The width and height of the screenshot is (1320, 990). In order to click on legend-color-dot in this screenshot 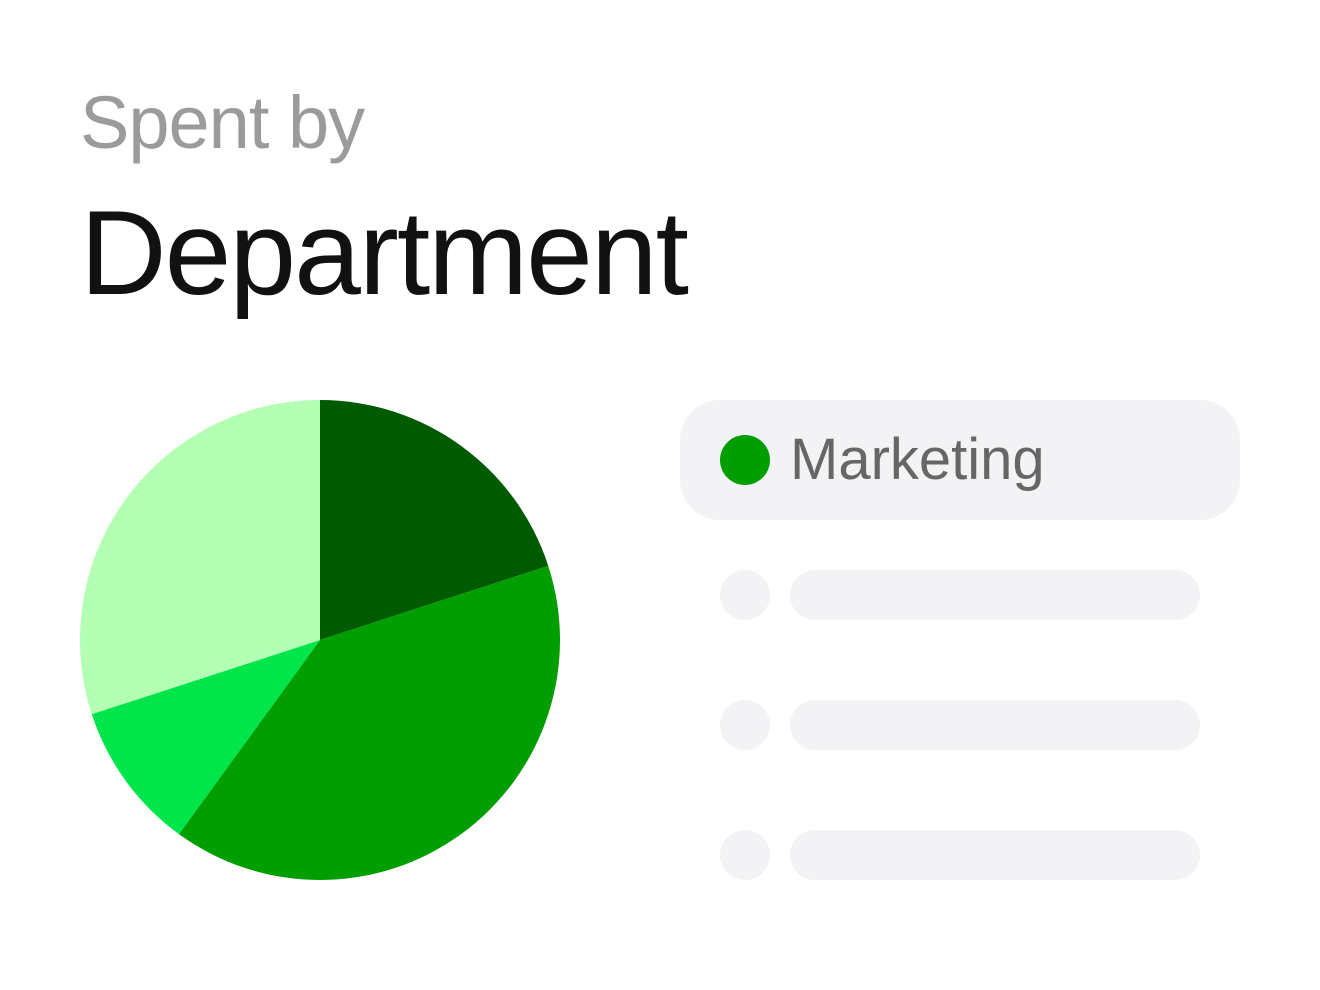, I will do `click(745, 460)`.